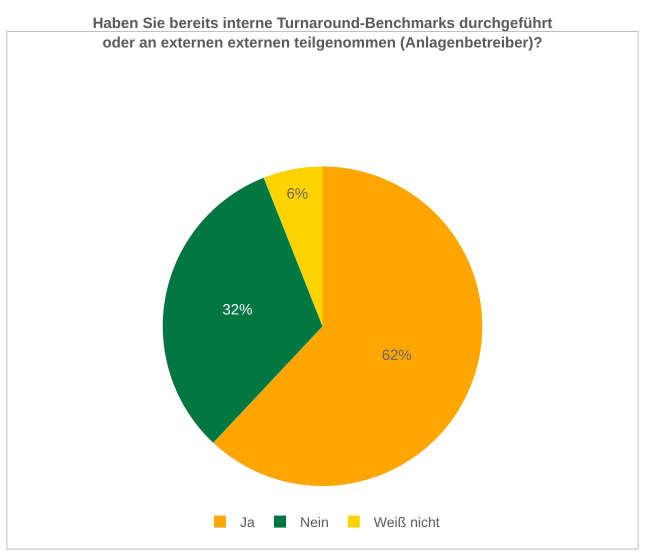  I want to click on data-label: 32%, so click(237, 310).